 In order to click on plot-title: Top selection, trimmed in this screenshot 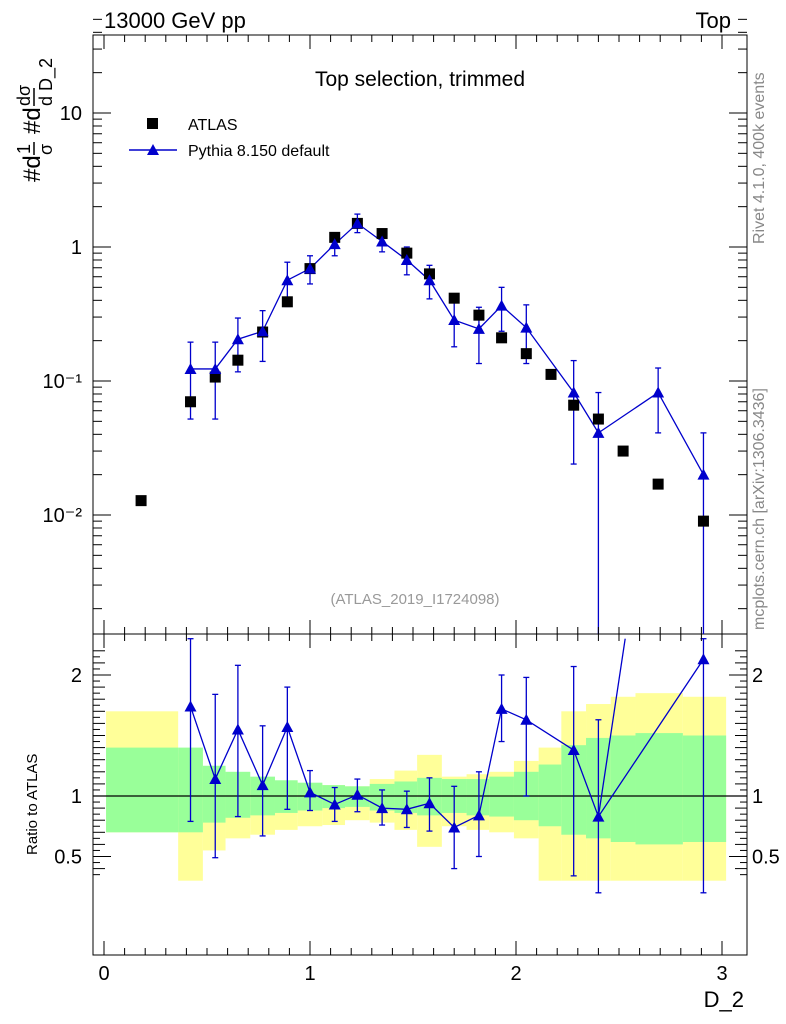, I will do `click(420, 79)`.